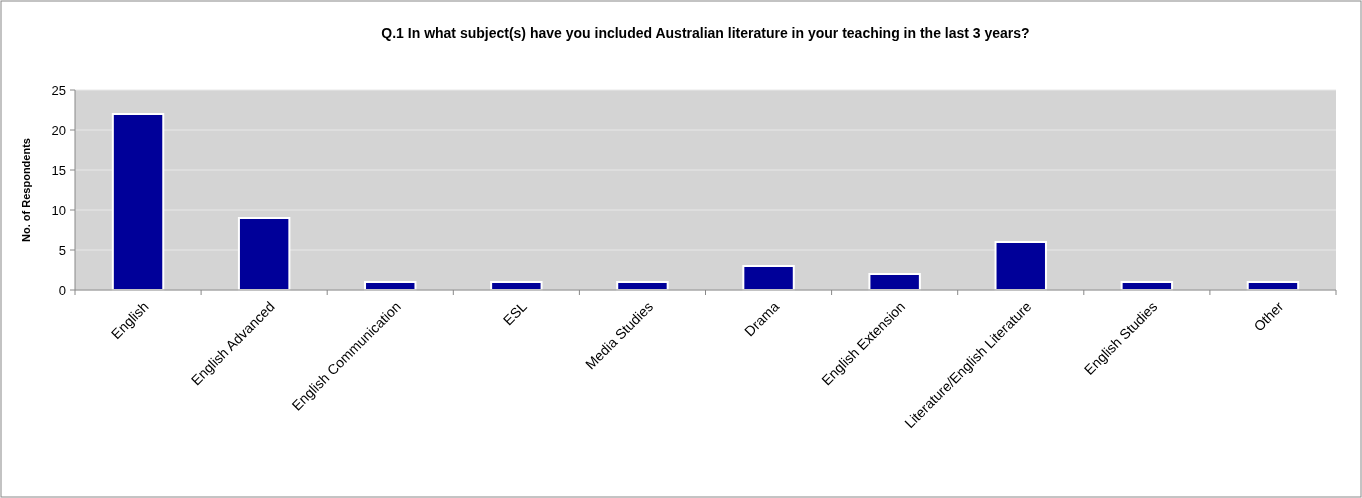  I want to click on y-tick-label: 25, so click(58, 90).